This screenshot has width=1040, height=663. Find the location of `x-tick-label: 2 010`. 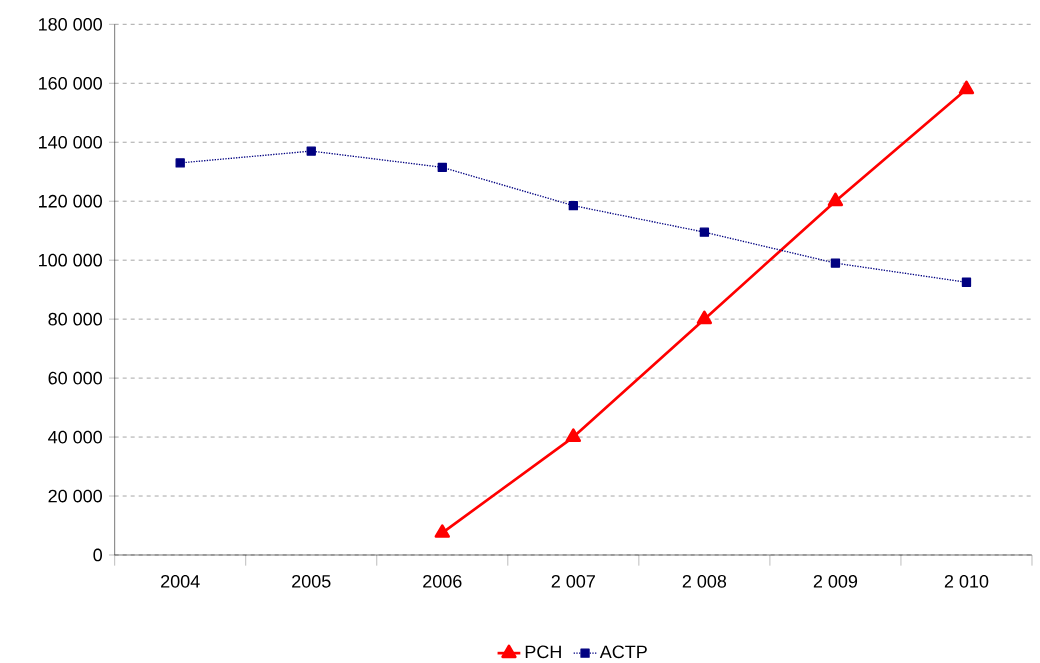

x-tick-label: 2 010 is located at coordinates (966, 581).